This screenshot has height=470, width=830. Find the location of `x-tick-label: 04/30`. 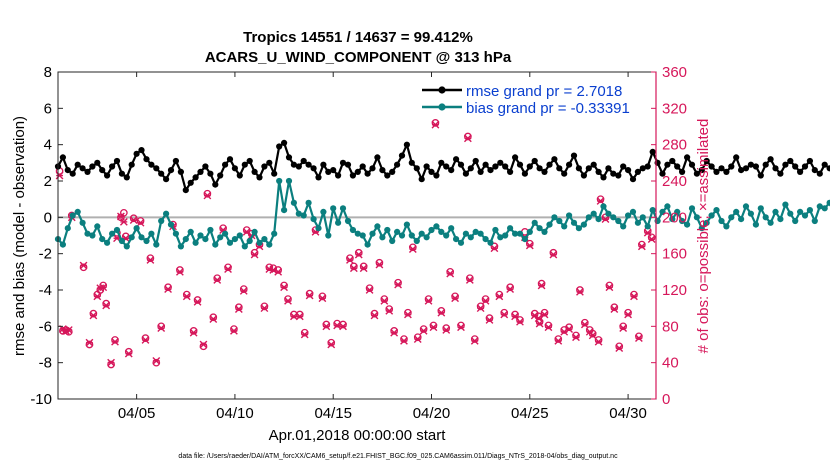

x-tick-label: 04/30 is located at coordinates (628, 413).